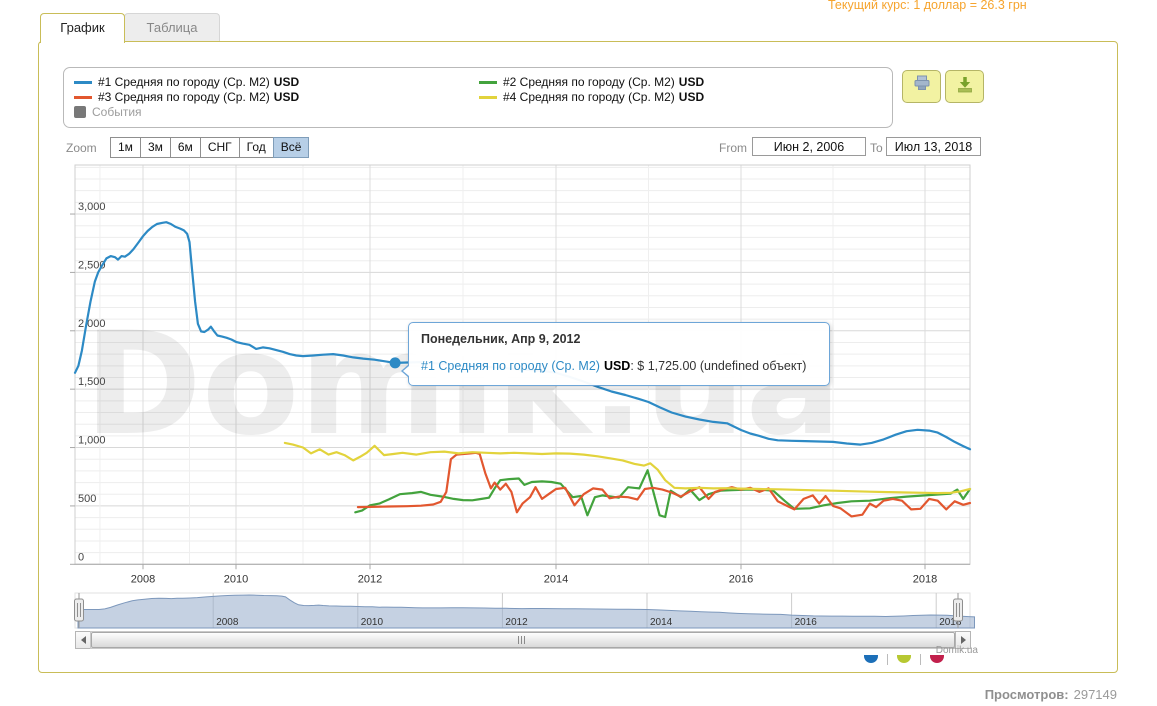 The width and height of the screenshot is (1157, 706). I want to click on views-counter: Просмотров: 297149, so click(1051, 694).